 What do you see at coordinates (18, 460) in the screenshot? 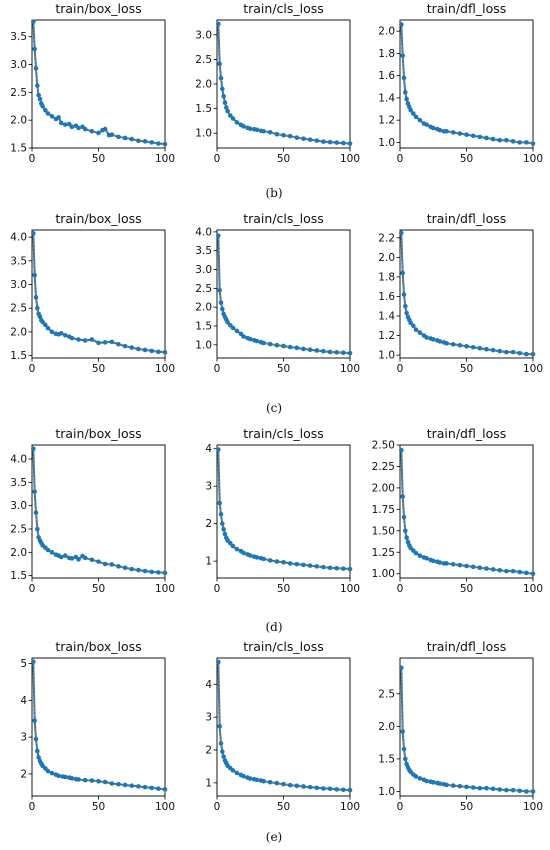
I see `y-tick-label: 4.0` at bounding box center [18, 460].